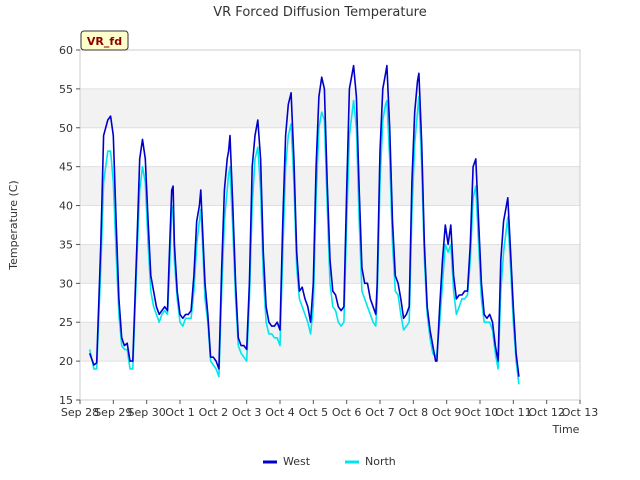 Image resolution: width=640 pixels, height=480 pixels. I want to click on legend-label-north: North, so click(380, 461).